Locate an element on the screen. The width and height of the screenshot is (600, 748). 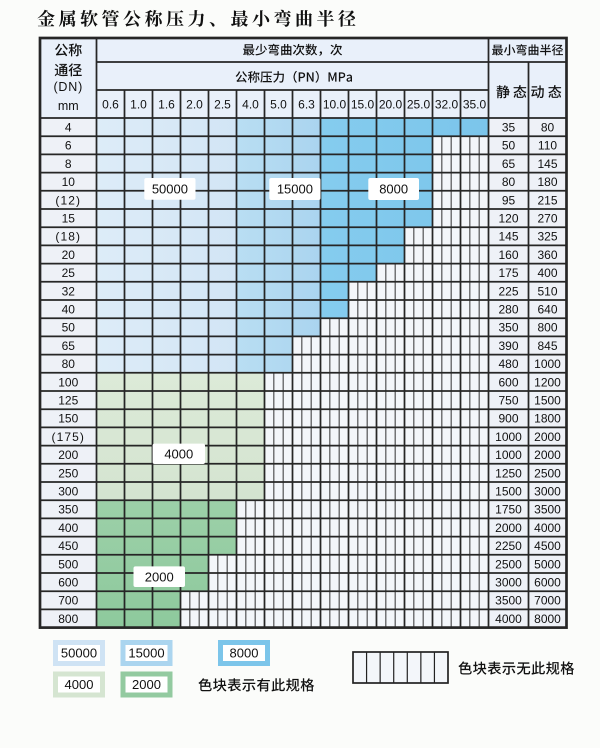
svg-text: 5000 is located at coordinates (547, 564).